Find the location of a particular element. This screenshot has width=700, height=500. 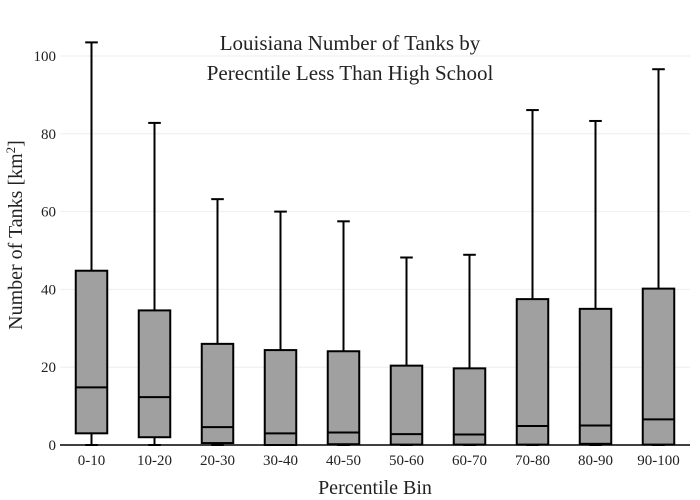

x-tick-label-50-60: 50-60 is located at coordinates (406, 461).